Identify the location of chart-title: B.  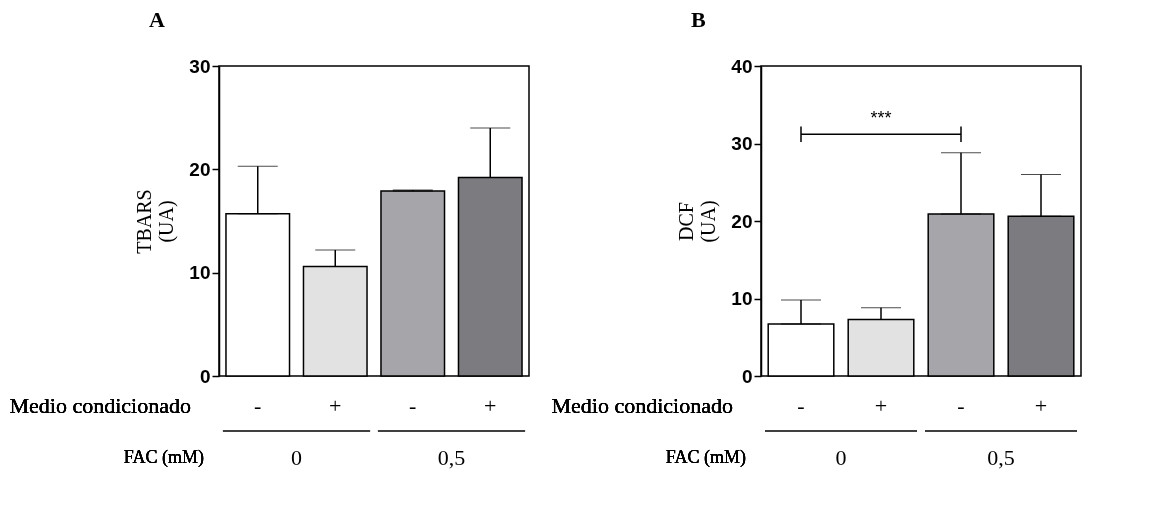
(698, 19).